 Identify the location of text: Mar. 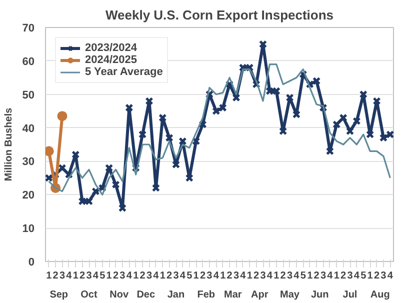
(233, 295).